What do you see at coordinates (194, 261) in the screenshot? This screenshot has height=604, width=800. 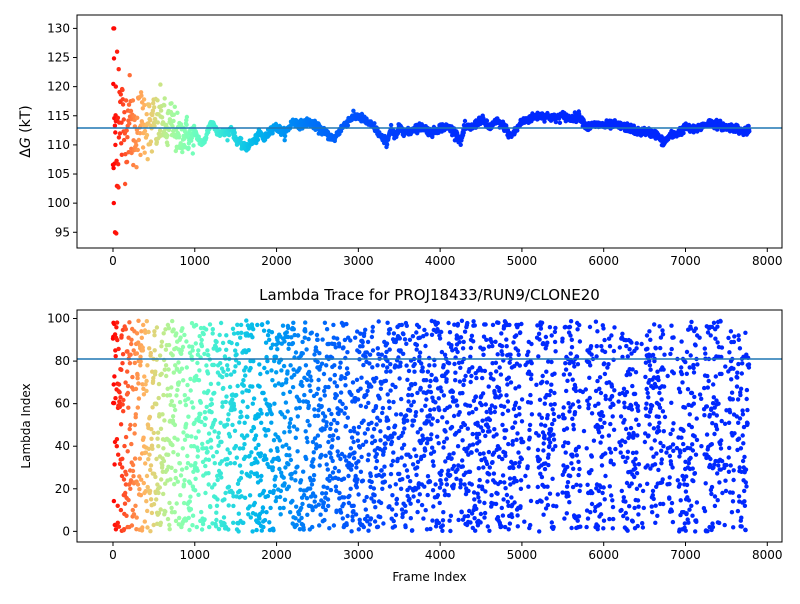 I see `top-xtick-label: 1000` at bounding box center [194, 261].